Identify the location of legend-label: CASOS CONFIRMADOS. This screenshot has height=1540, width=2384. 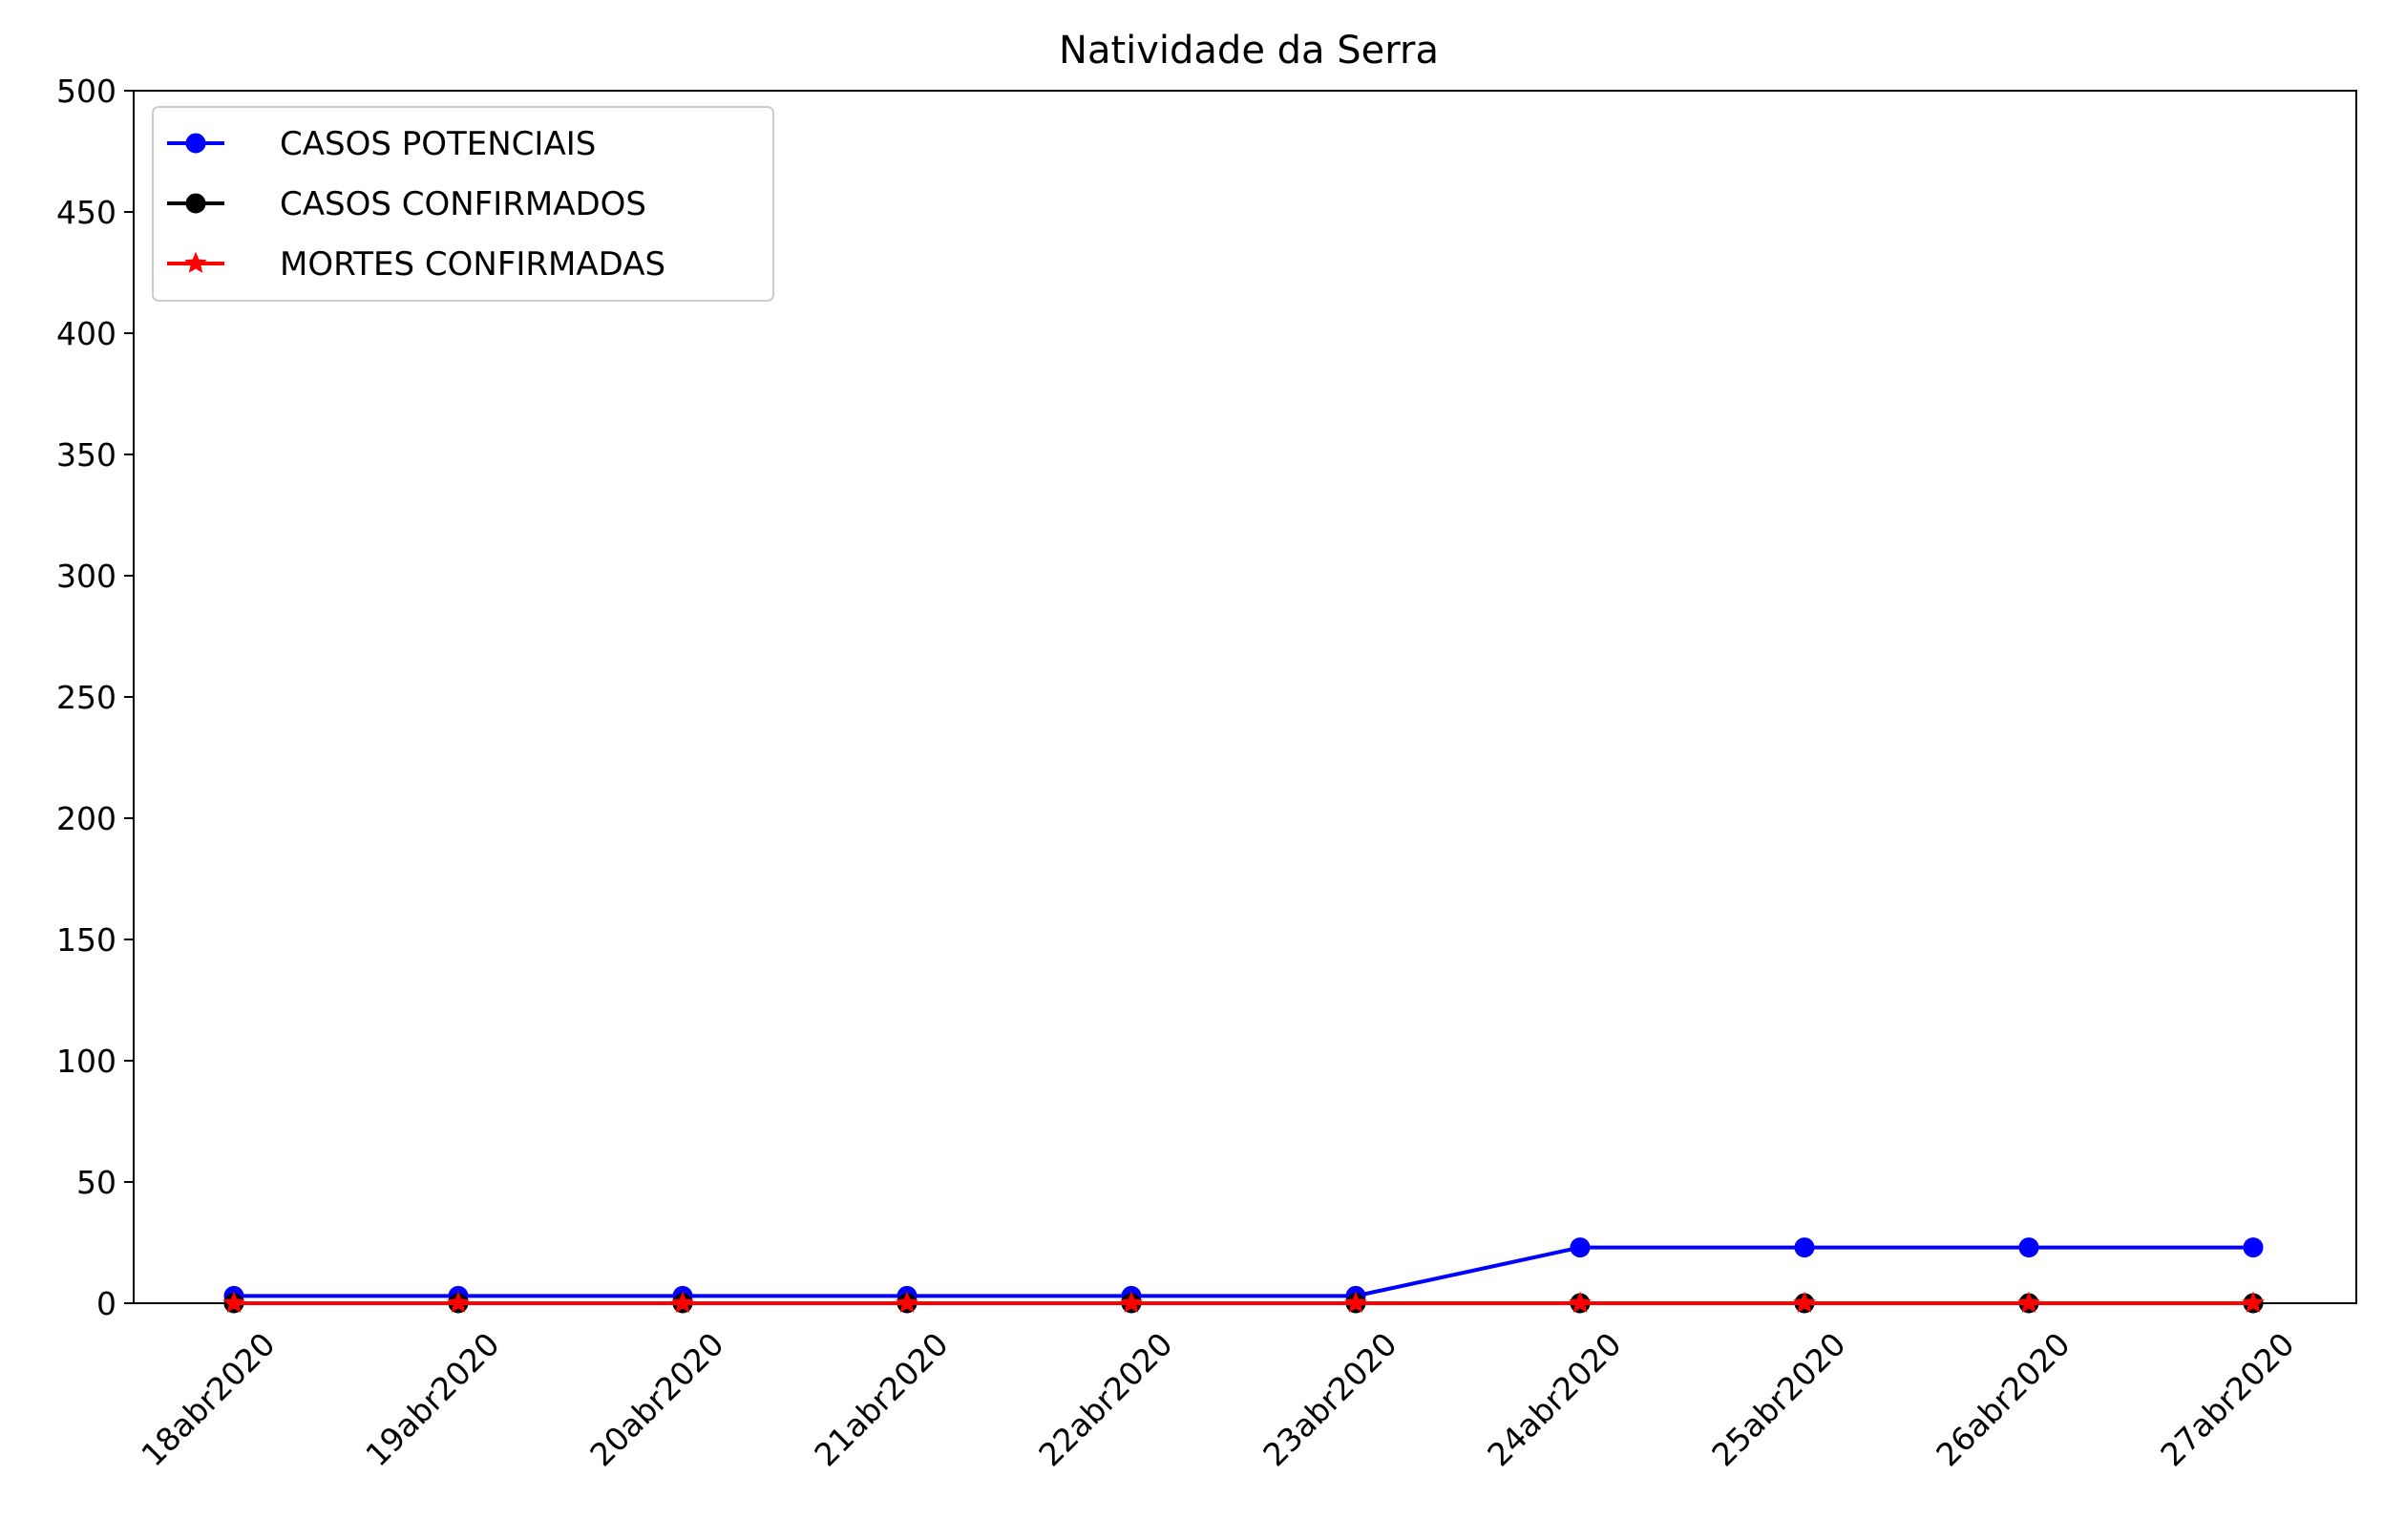
(463, 204).